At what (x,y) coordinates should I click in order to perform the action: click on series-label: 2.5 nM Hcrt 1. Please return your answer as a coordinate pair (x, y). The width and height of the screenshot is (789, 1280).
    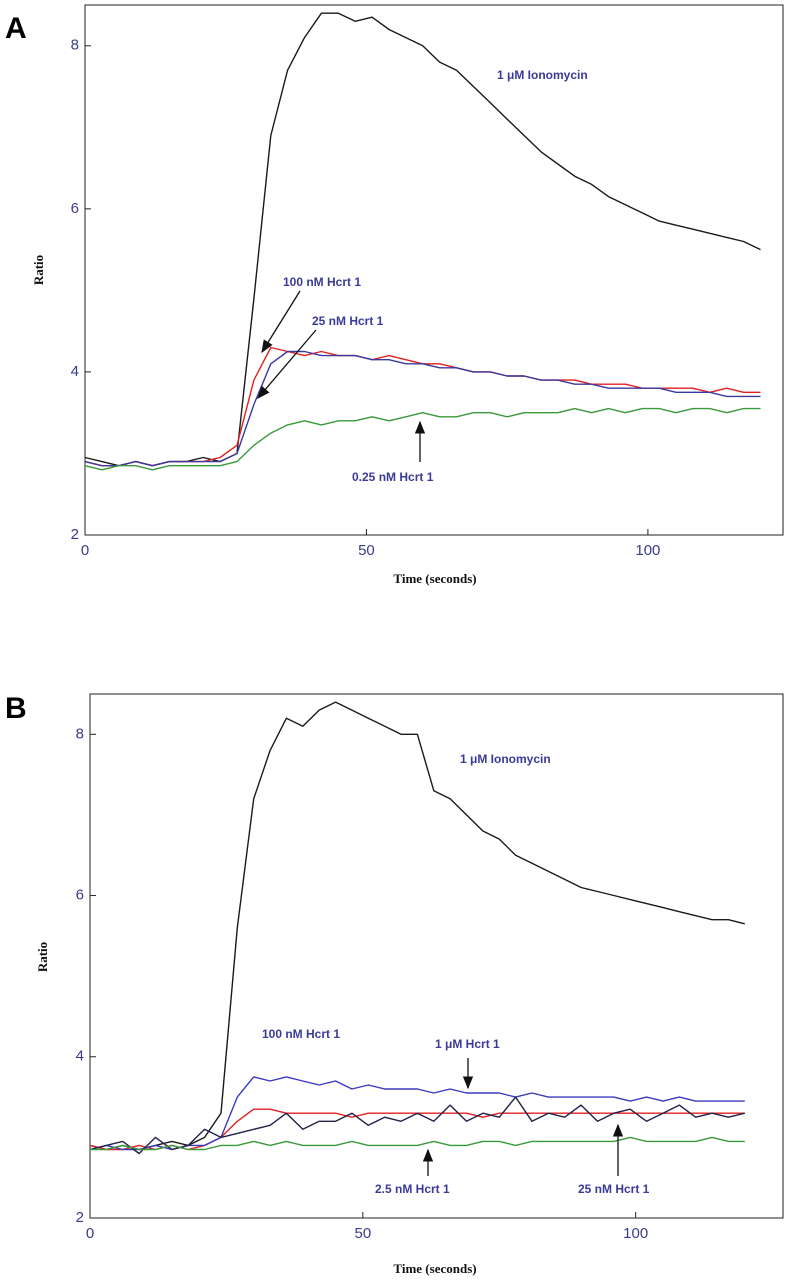
    Looking at the image, I should click on (412, 1189).